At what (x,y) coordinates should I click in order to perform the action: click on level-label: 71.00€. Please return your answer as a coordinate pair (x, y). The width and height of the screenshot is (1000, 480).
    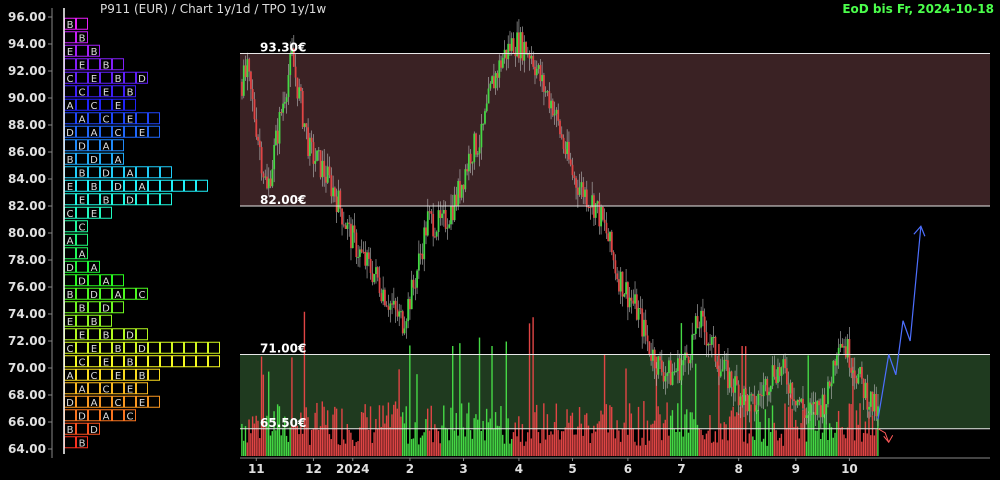
    Looking at the image, I should click on (283, 349).